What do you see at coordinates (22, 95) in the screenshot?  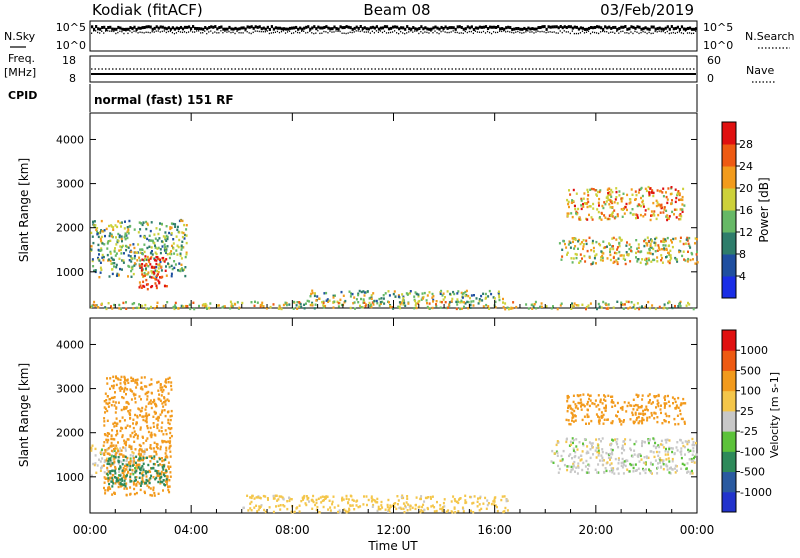 I see `cpid-label: CPID` at bounding box center [22, 95].